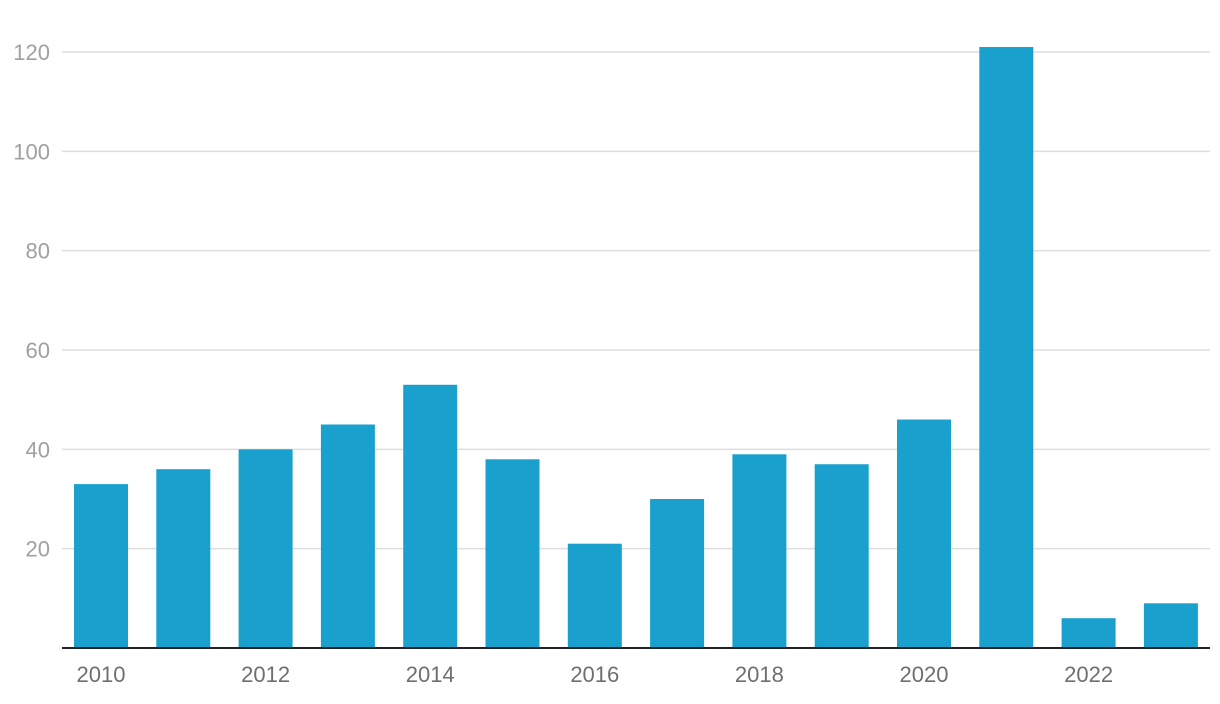 Image resolution: width=1220 pixels, height=704 pixels. Describe the element at coordinates (924, 674) in the screenshot. I see `x-tick-label-2020: 2020` at that location.